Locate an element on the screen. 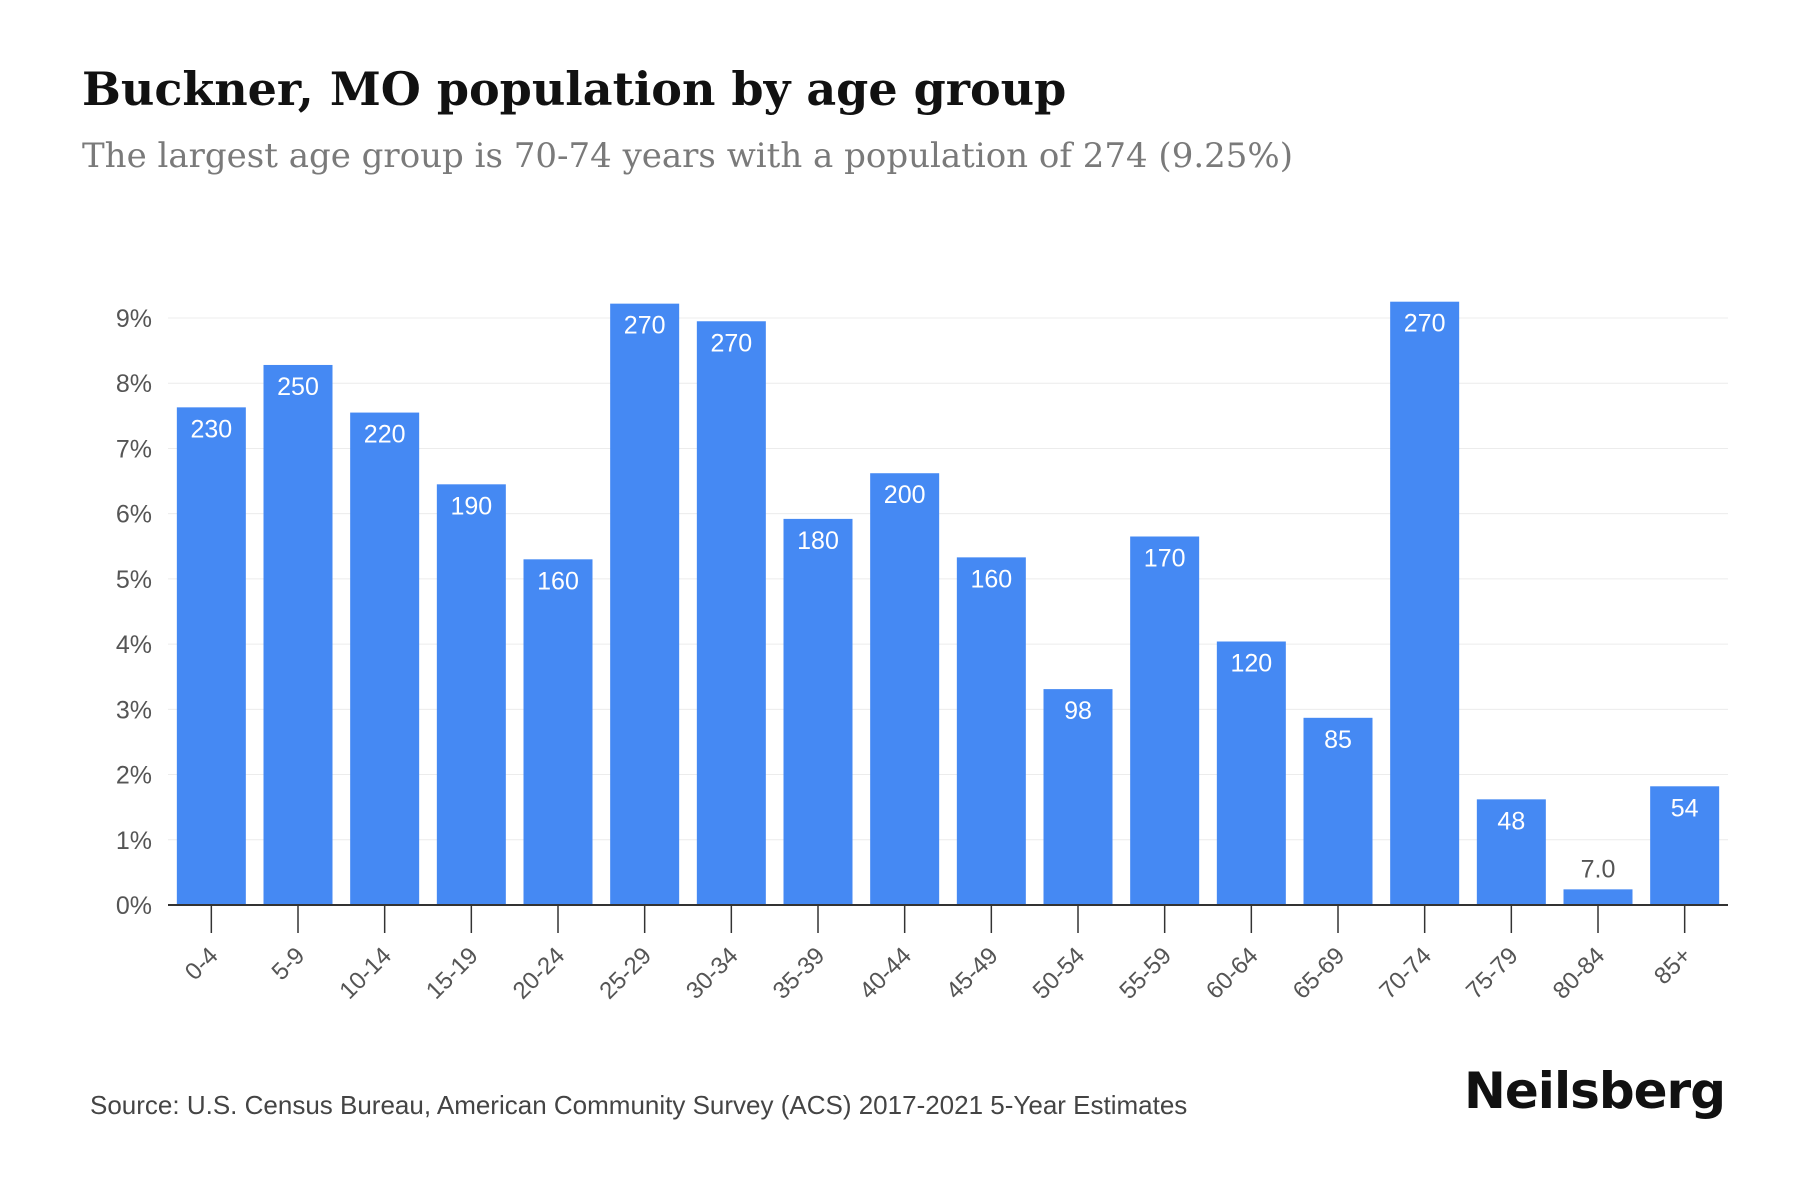 This screenshot has height=1200, width=1800. bar-value-label: 250 is located at coordinates (298, 387).